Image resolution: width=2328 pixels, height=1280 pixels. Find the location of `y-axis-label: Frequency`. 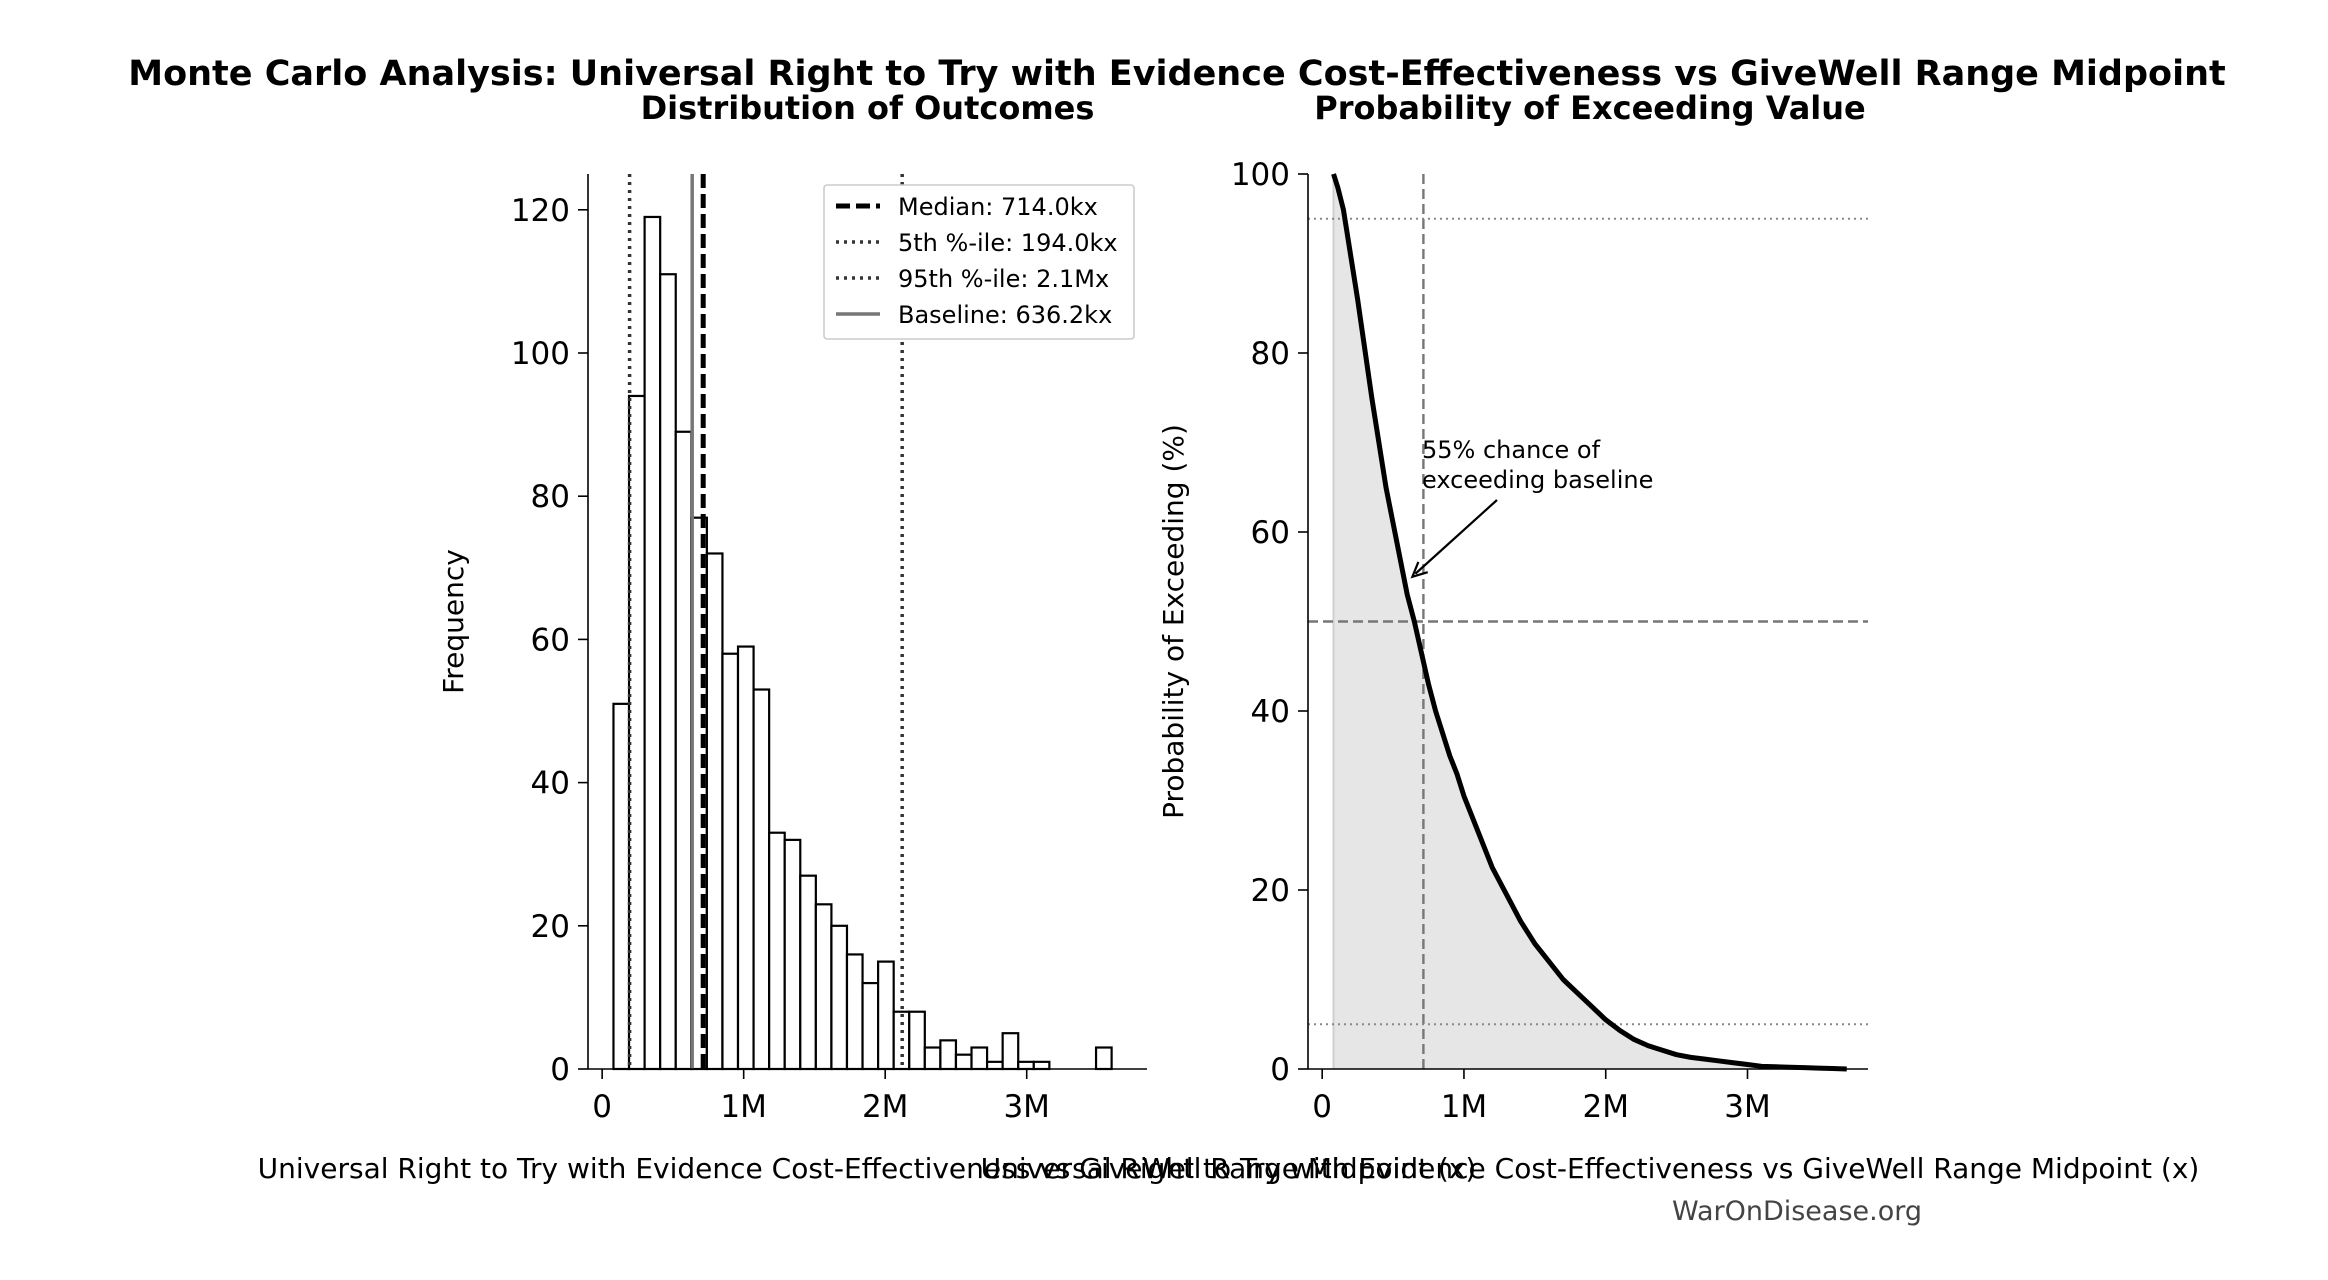

y-axis-label: Frequency is located at coordinates (453, 621).